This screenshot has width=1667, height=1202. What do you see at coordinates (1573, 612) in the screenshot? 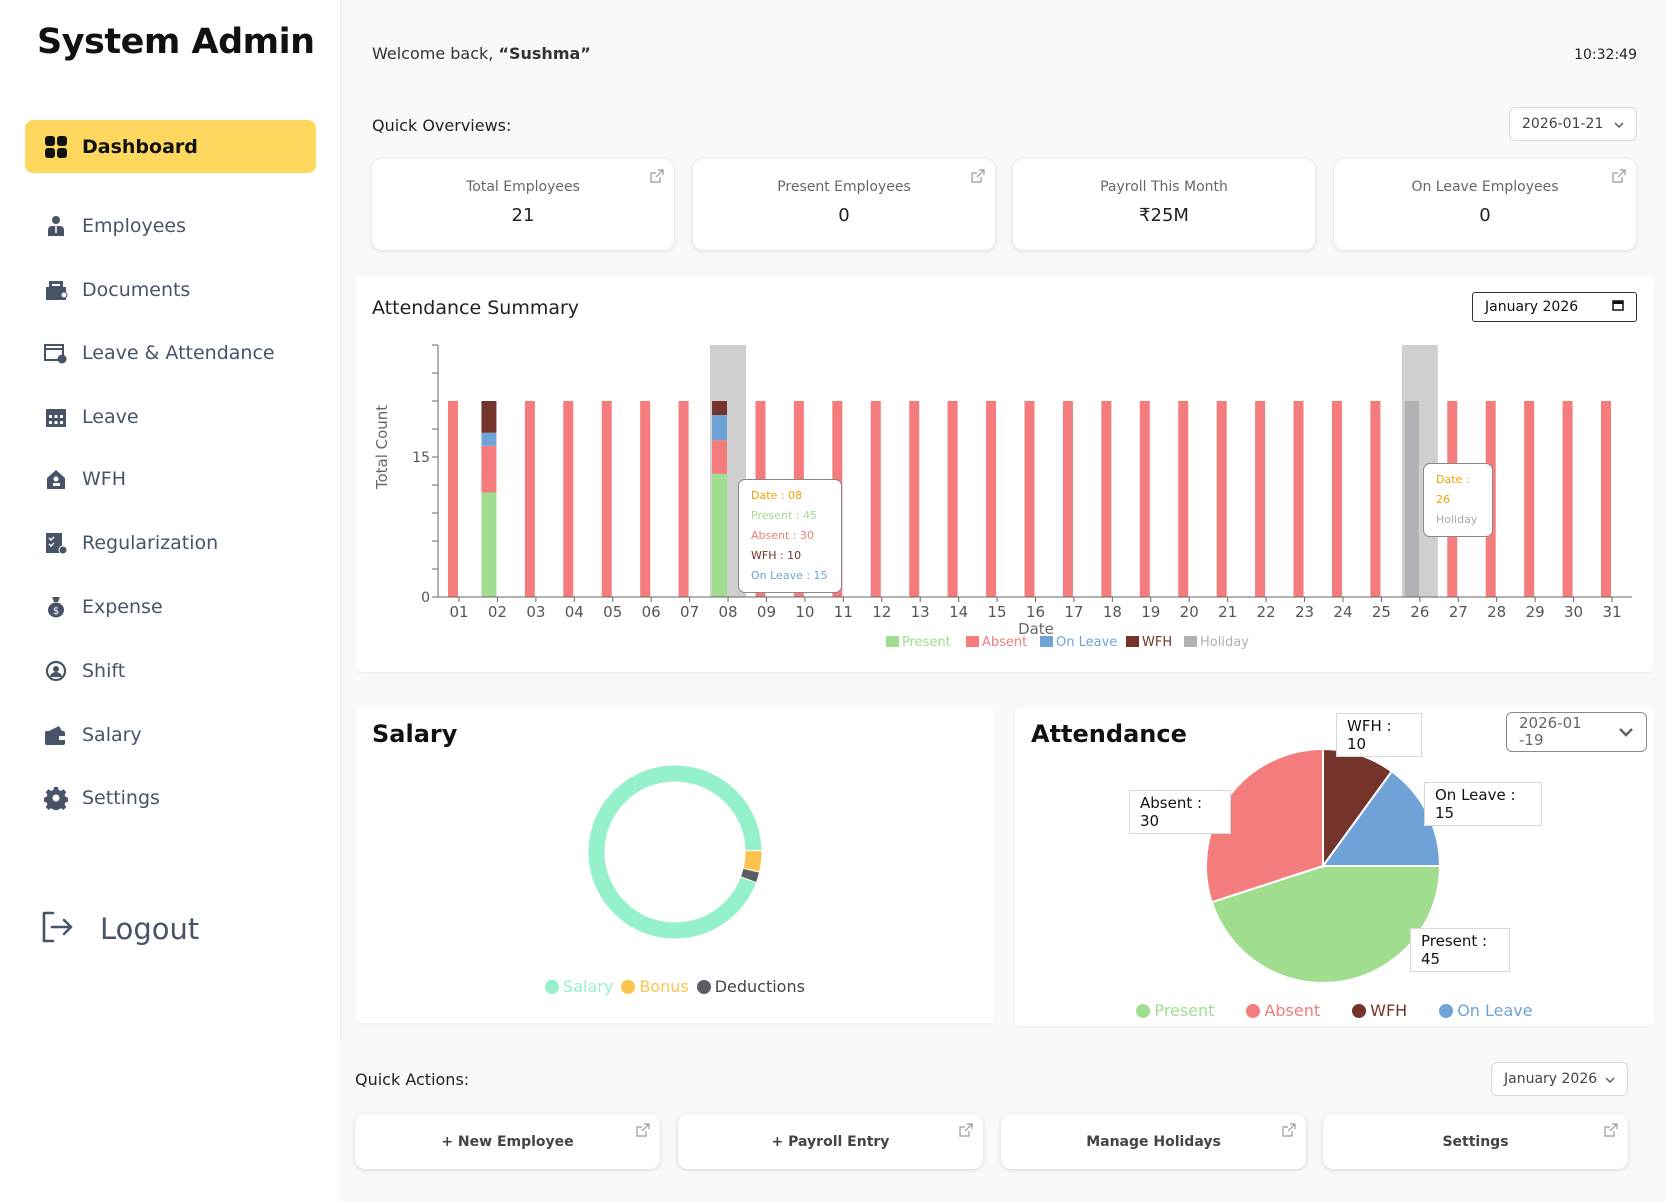
I see `x-tick-label: 30` at bounding box center [1573, 612].